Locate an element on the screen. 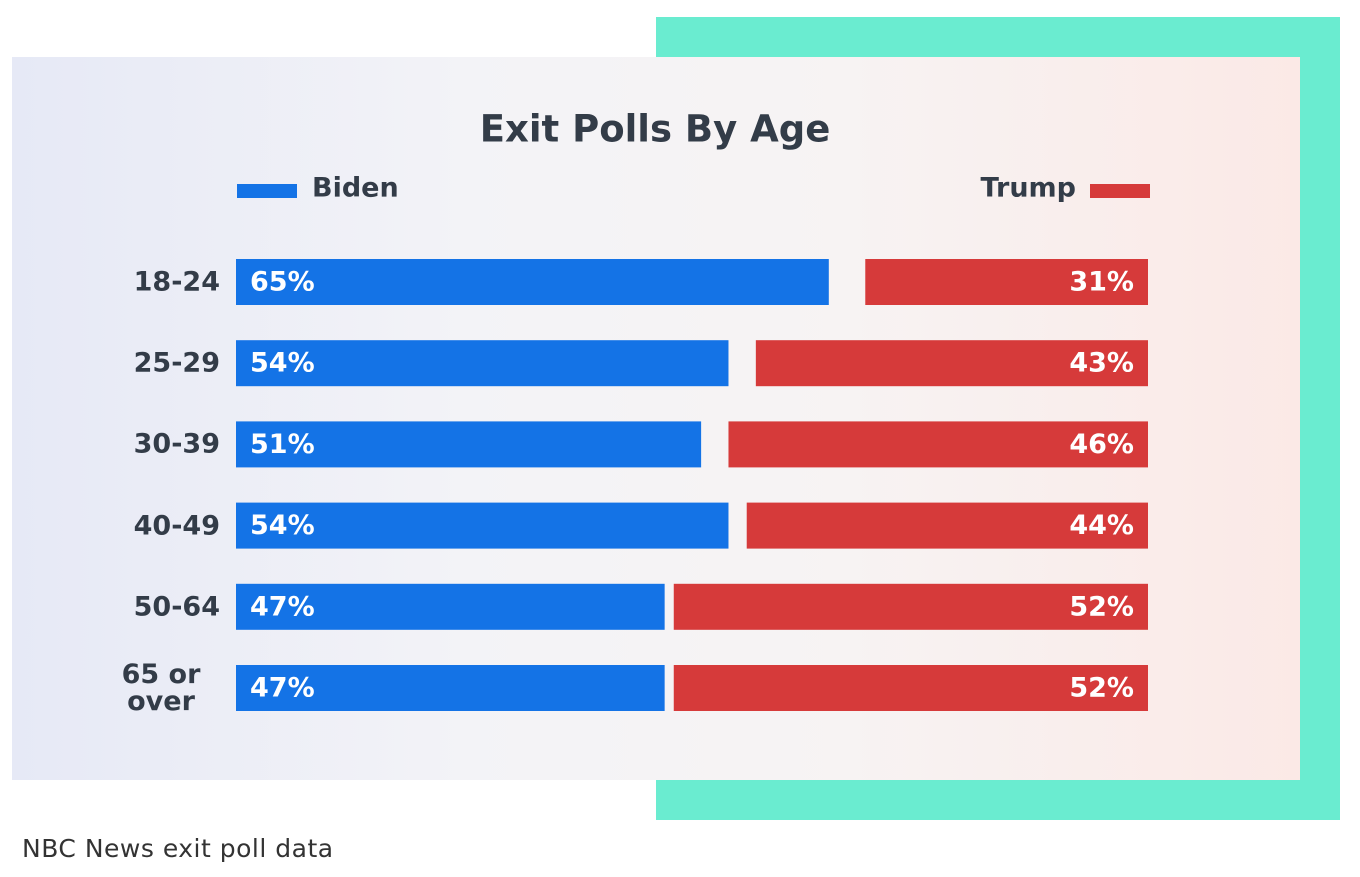  category-label: 25-29 is located at coordinates (177, 363).